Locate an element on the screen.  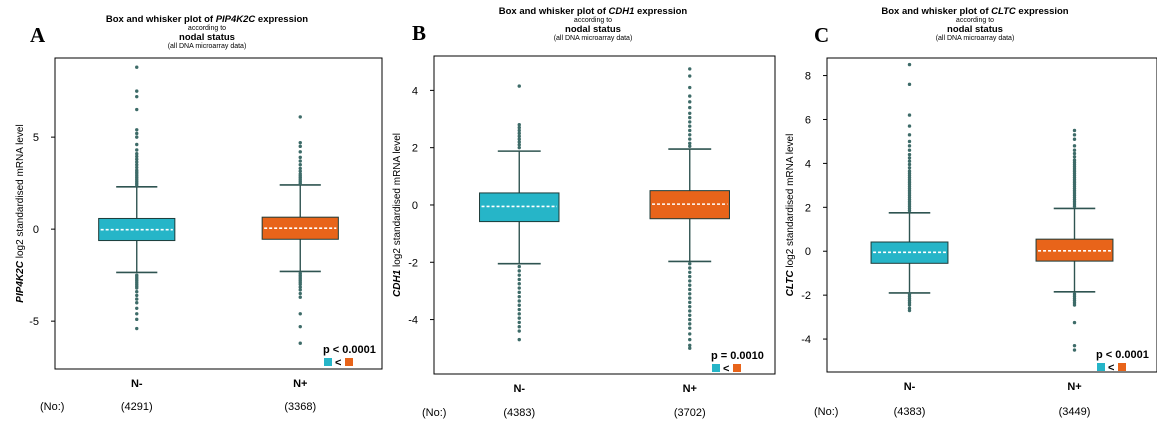
group-count: (3449) is located at coordinates (1075, 412).